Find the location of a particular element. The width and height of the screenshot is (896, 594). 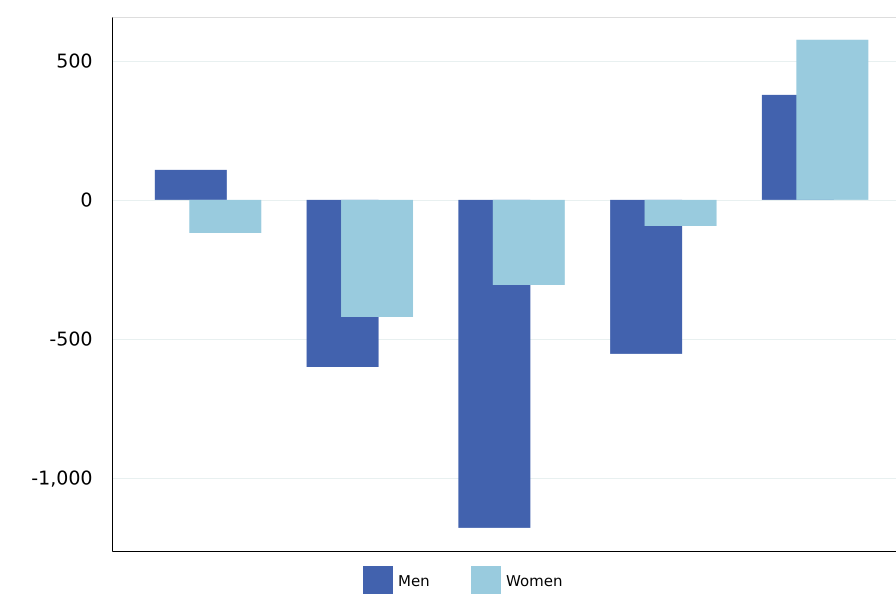

legend-label: Women is located at coordinates (534, 581).